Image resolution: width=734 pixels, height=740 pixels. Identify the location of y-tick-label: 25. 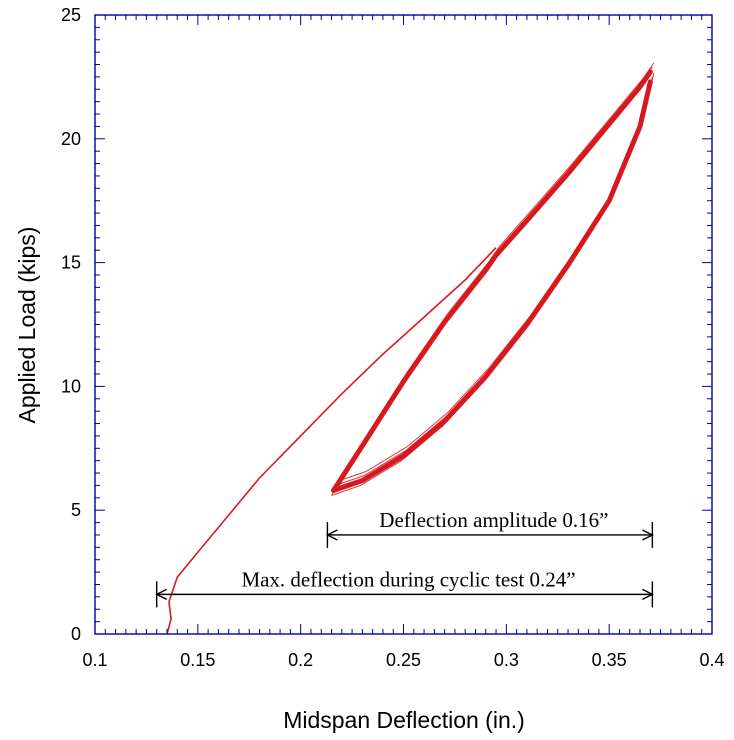
(71, 15).